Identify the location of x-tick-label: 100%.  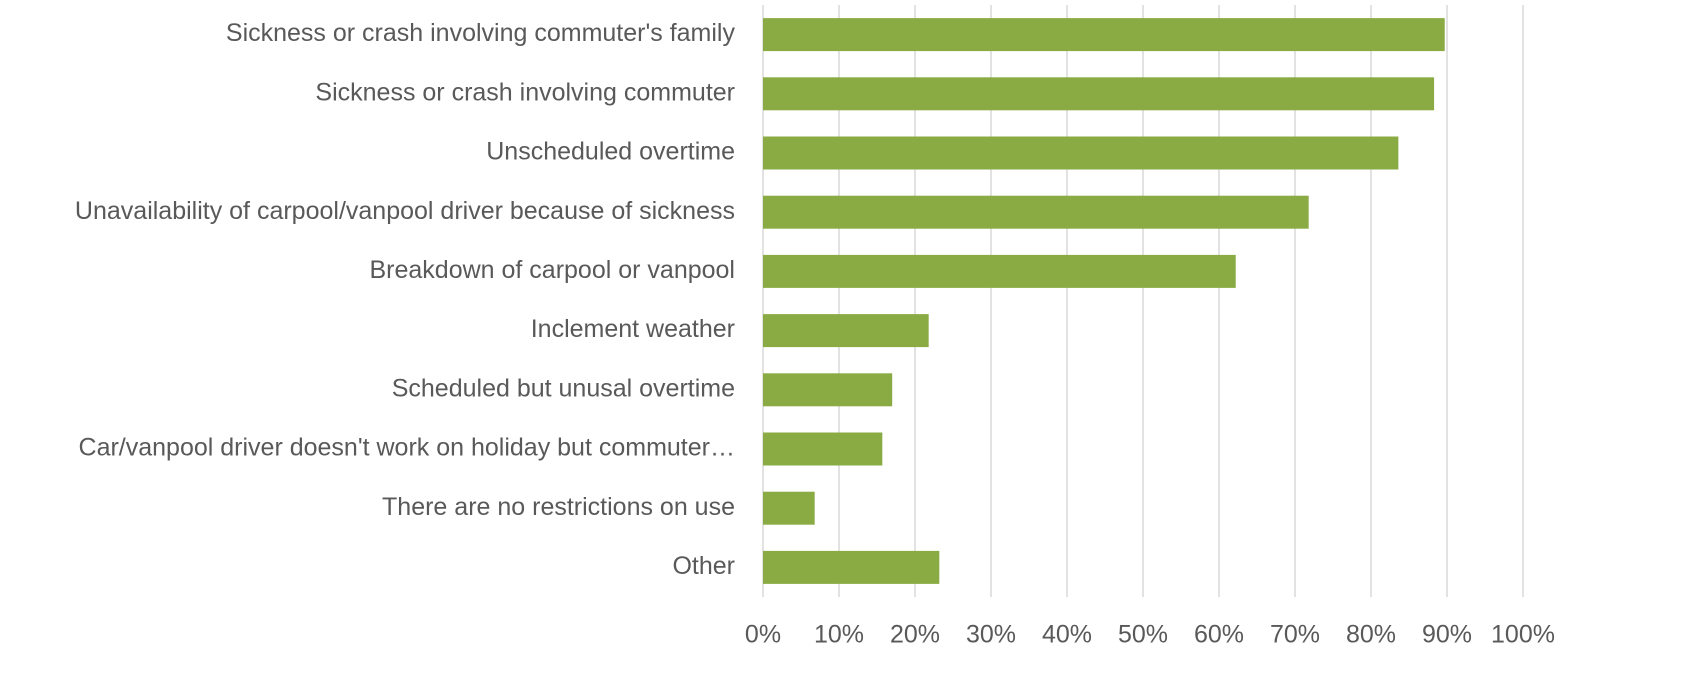
(1523, 635).